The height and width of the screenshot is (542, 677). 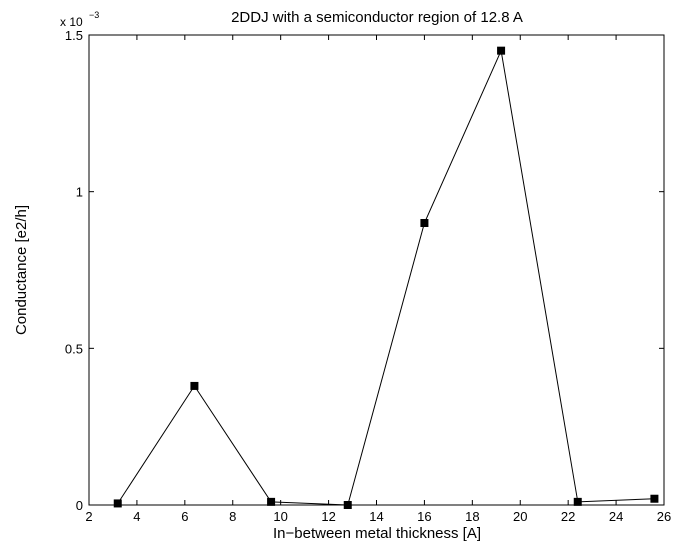 What do you see at coordinates (136, 516) in the screenshot?
I see `x-tick-label: 4` at bounding box center [136, 516].